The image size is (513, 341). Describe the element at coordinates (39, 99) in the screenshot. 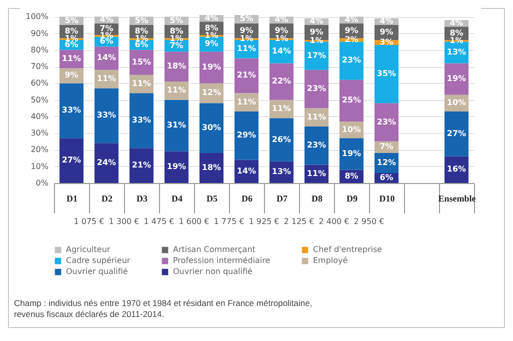

I see `y-tick-label: 50%` at that location.